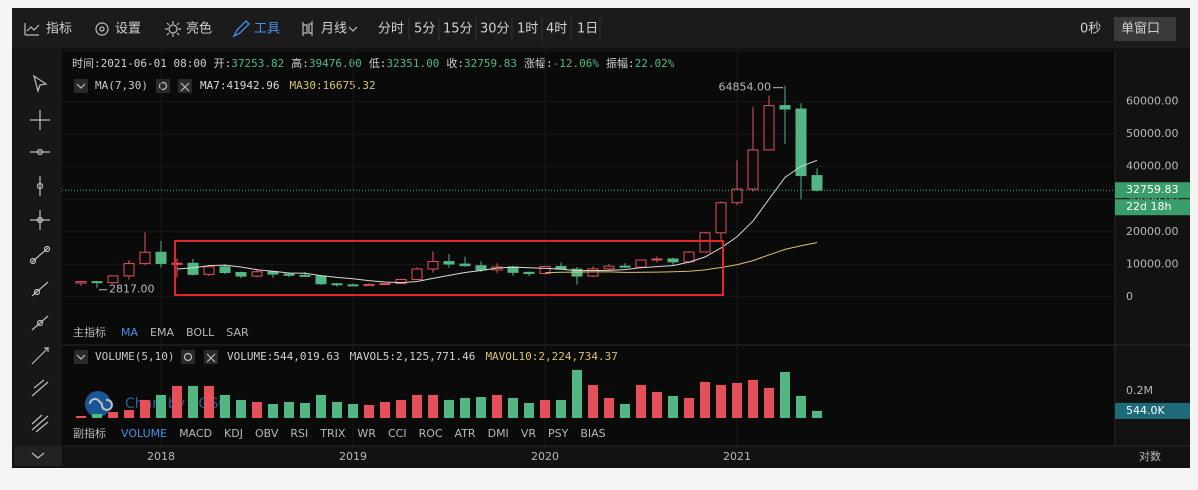  Describe the element at coordinates (498, 433) in the screenshot. I see `tab: DMI` at that location.